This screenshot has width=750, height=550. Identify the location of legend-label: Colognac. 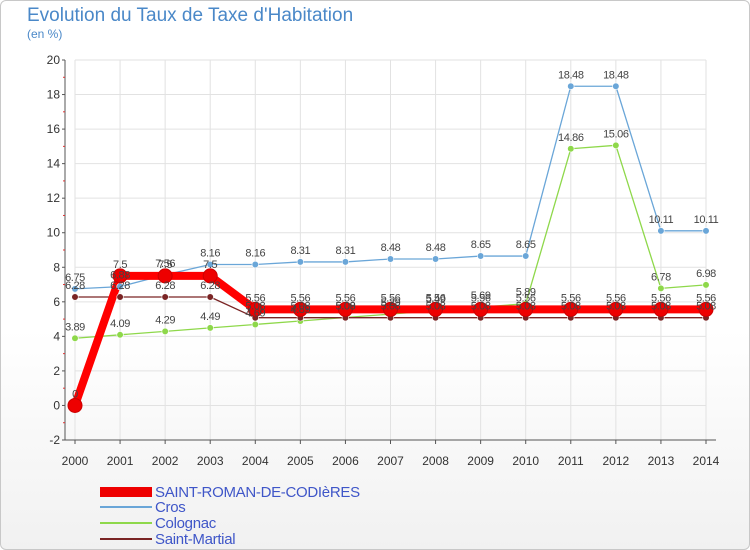
(185, 523).